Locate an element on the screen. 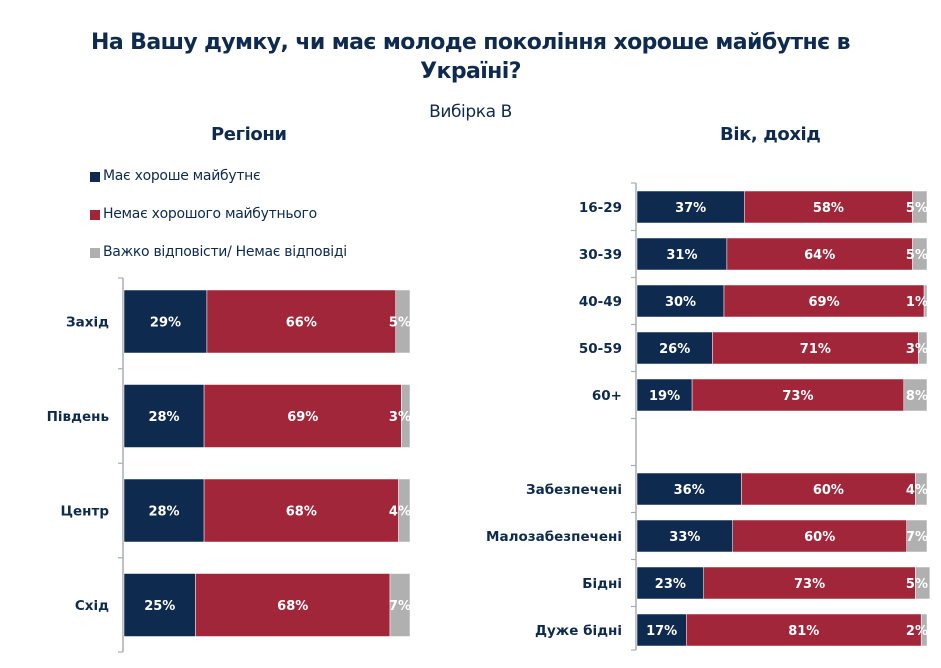 Image resolution: width=941 pixels, height=668 pixels. data-label: 29% is located at coordinates (165, 323).